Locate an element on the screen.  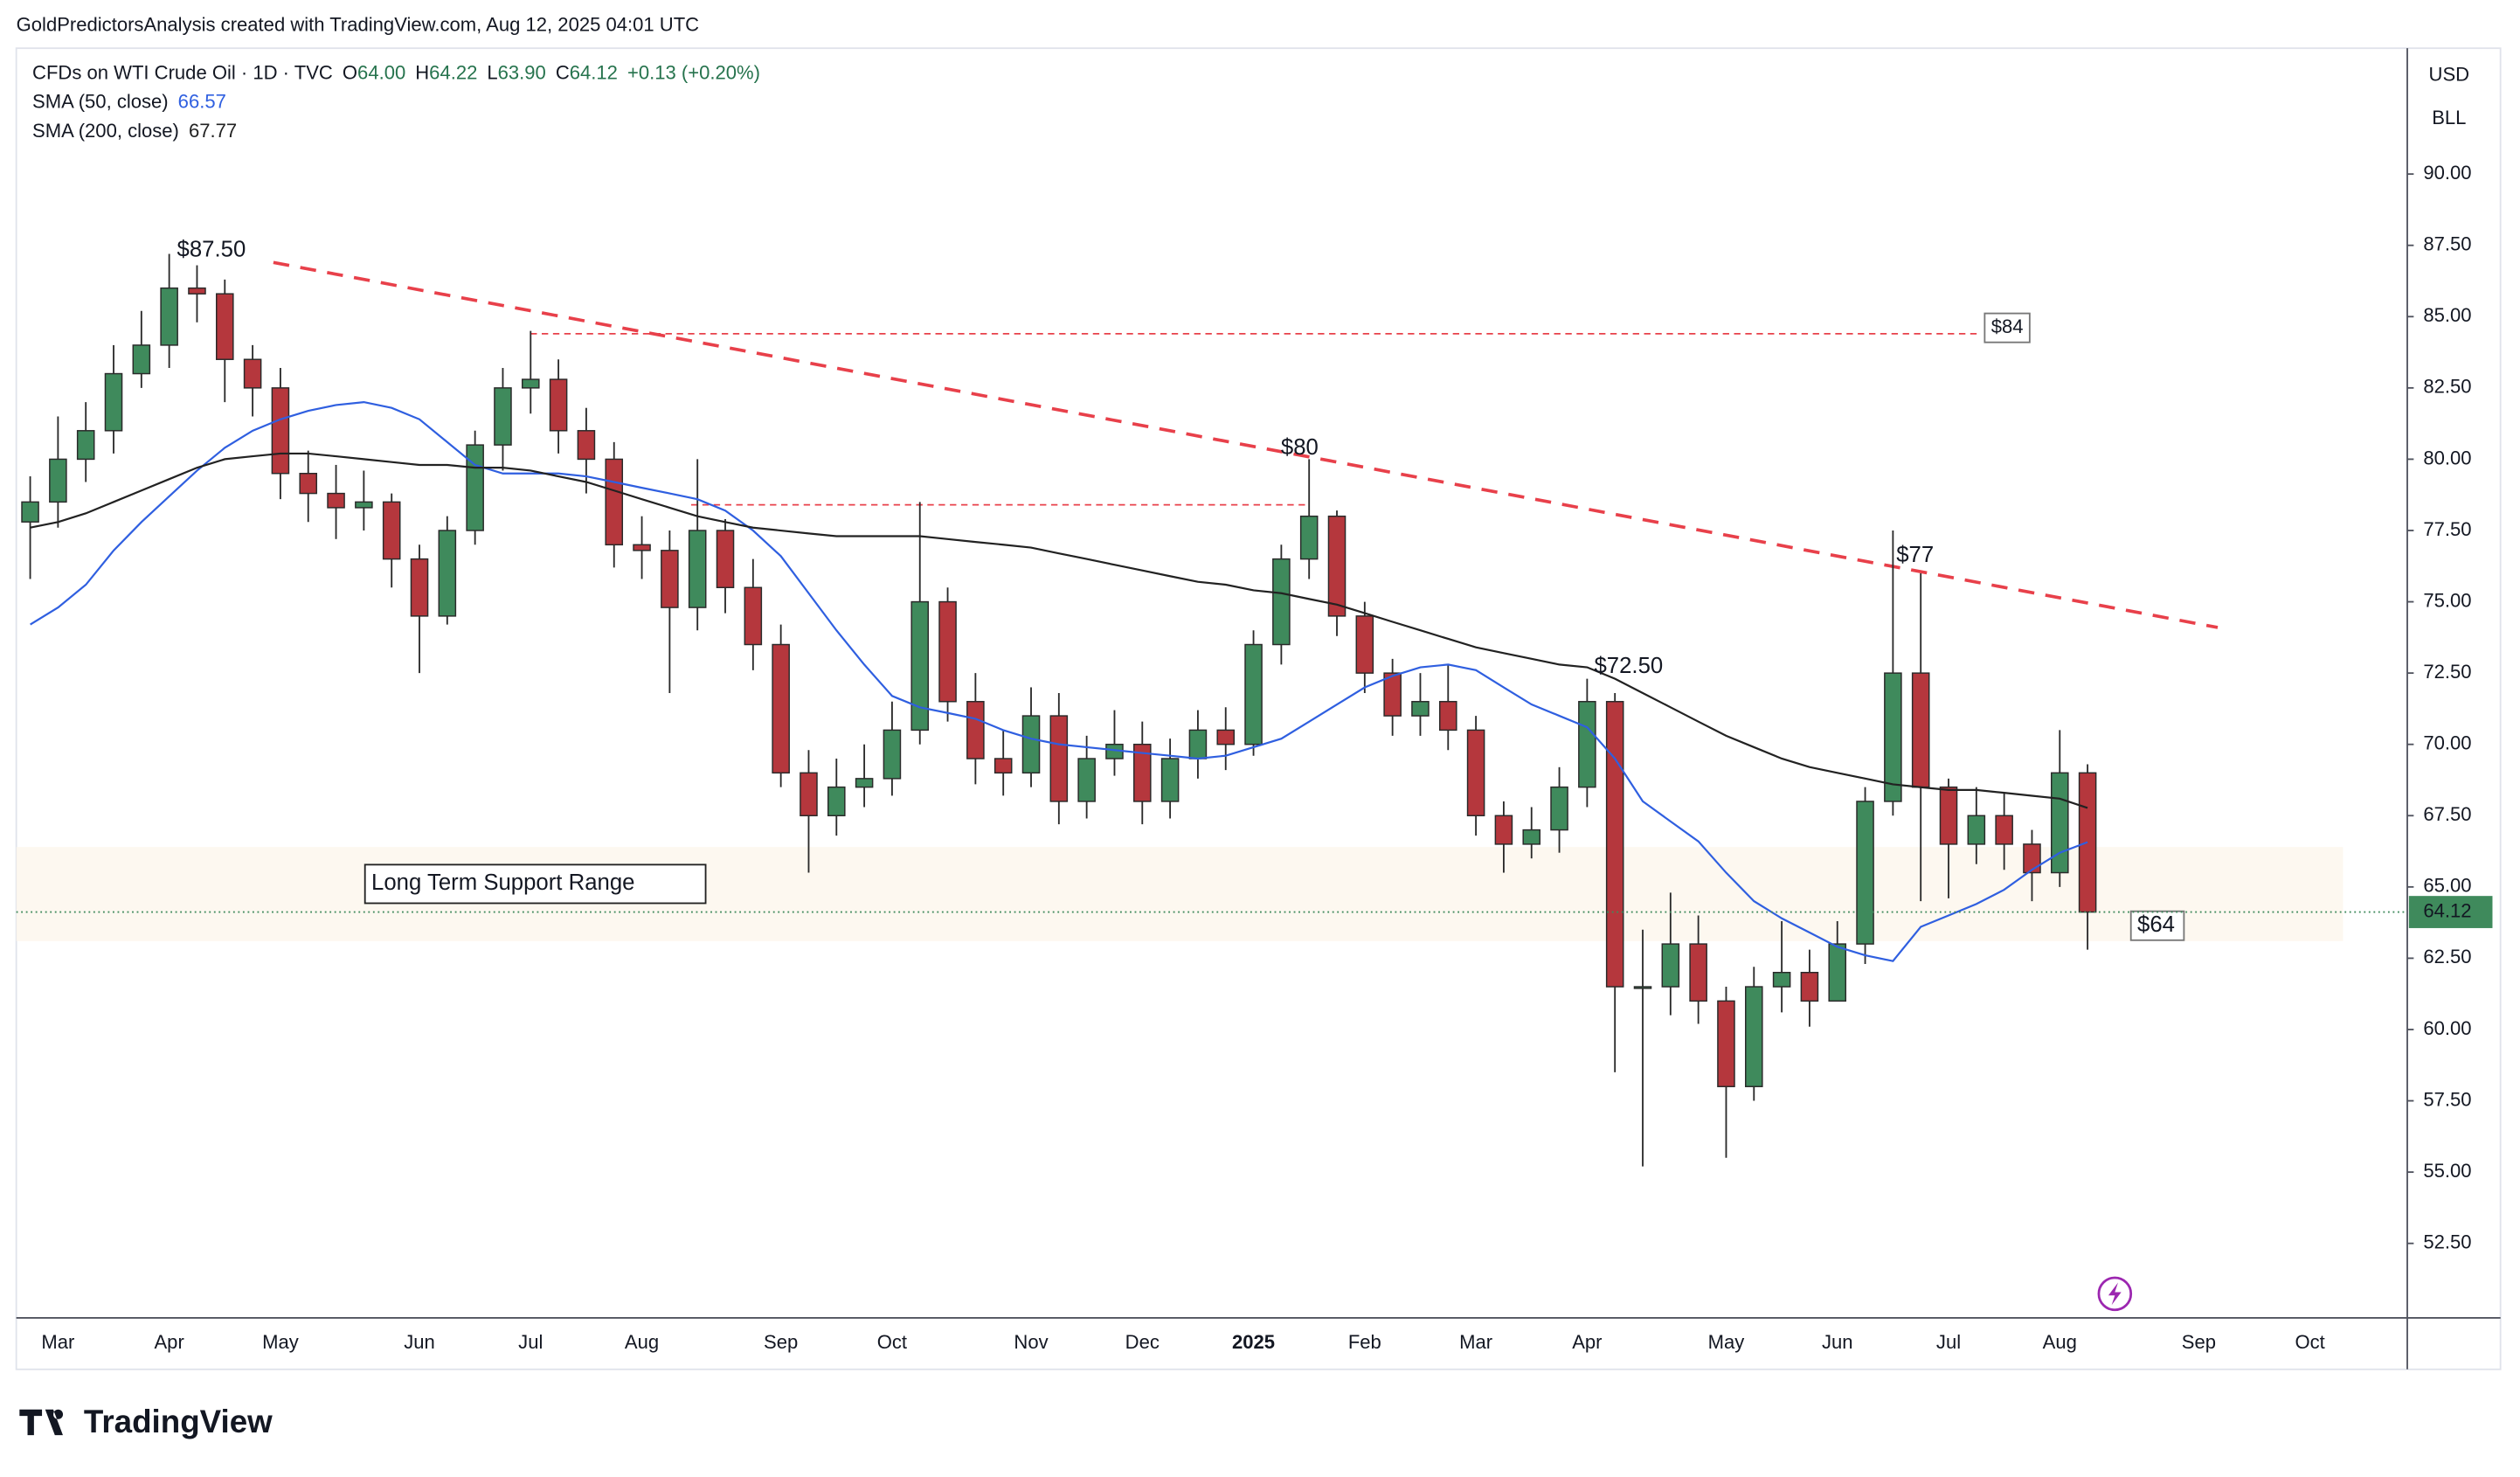
y-tick-label: 67.50 is located at coordinates (2447, 814).